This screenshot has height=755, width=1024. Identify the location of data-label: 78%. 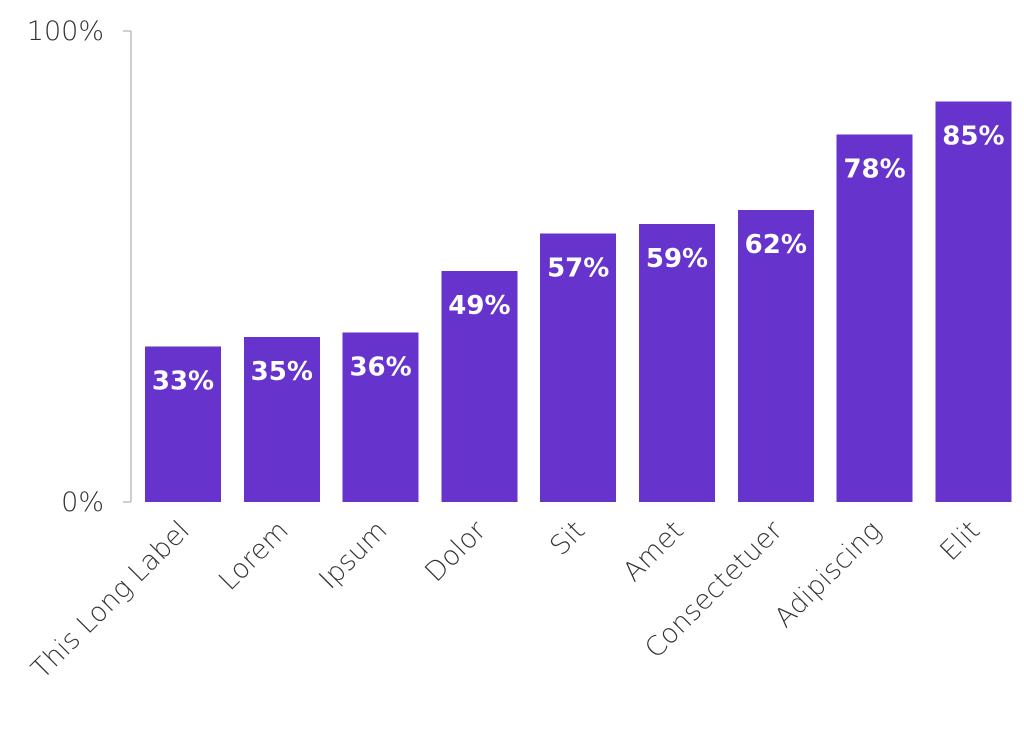
(874, 170).